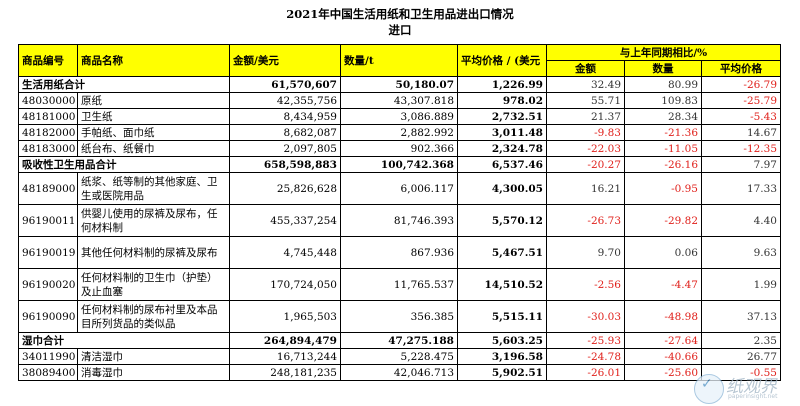 The height and width of the screenshot is (406, 800). I want to click on cell-yoy-price: -5.43, so click(741, 116).